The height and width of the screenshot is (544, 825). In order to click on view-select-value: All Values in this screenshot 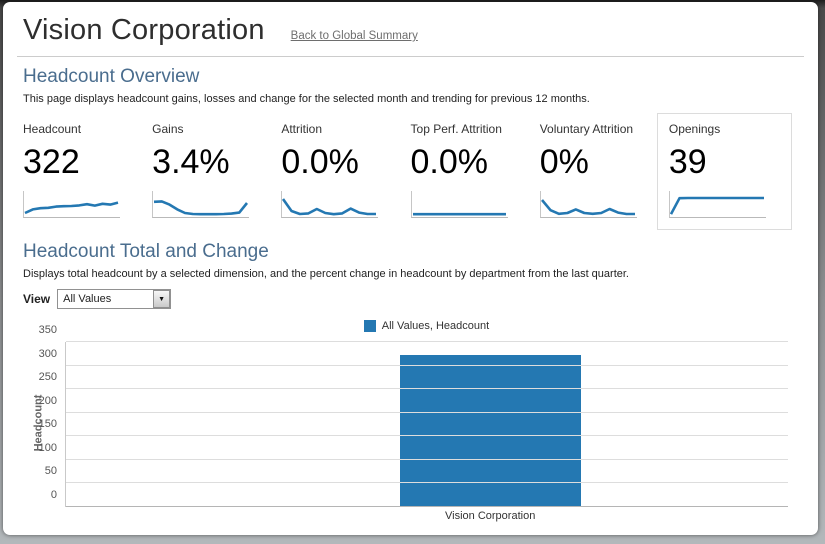, I will do `click(87, 299)`.